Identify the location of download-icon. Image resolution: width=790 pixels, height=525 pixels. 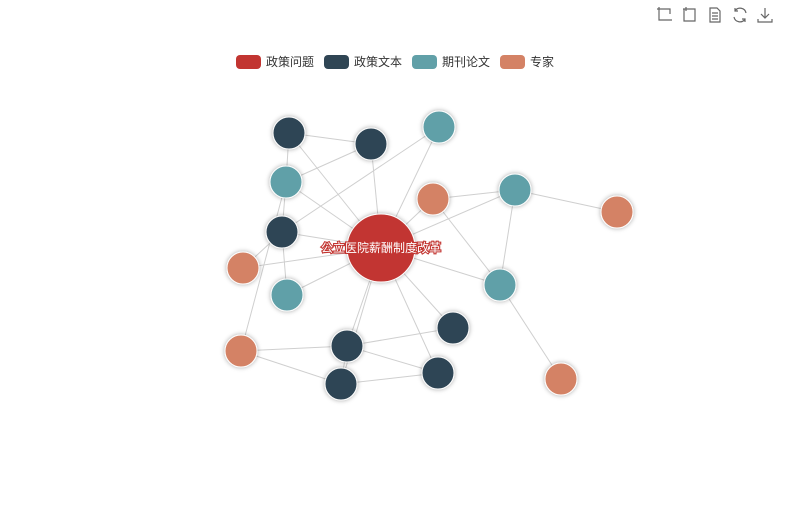
(765, 15).